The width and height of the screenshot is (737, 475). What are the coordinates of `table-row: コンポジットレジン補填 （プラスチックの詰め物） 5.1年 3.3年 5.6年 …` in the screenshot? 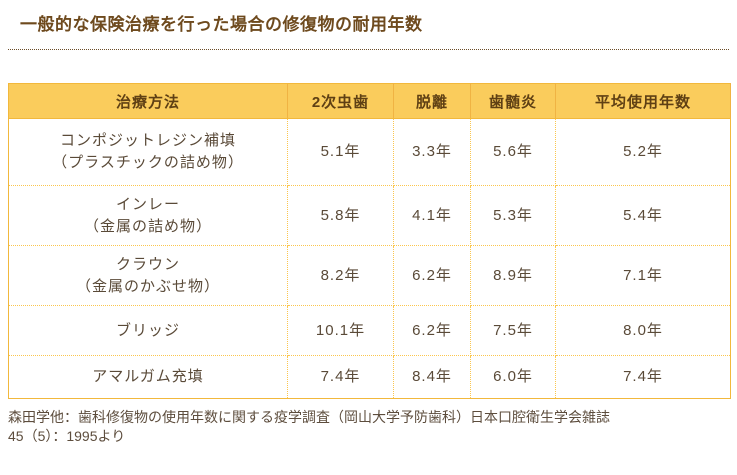 It's located at (369, 152).